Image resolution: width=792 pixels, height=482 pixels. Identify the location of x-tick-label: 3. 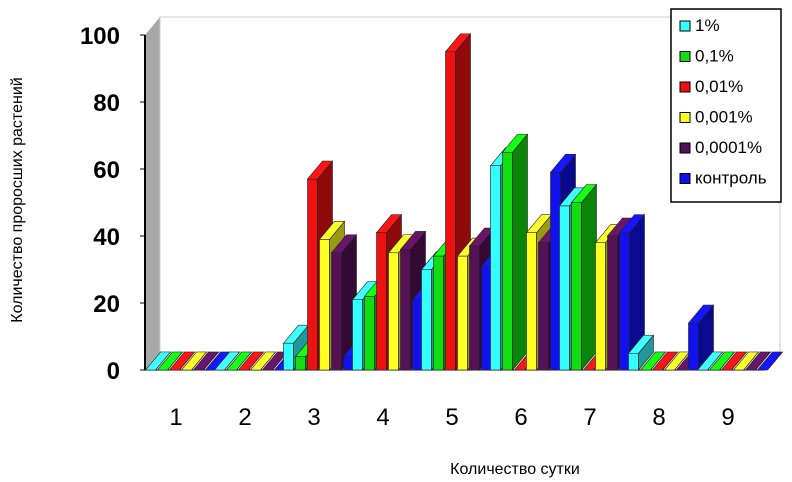
(313, 417).